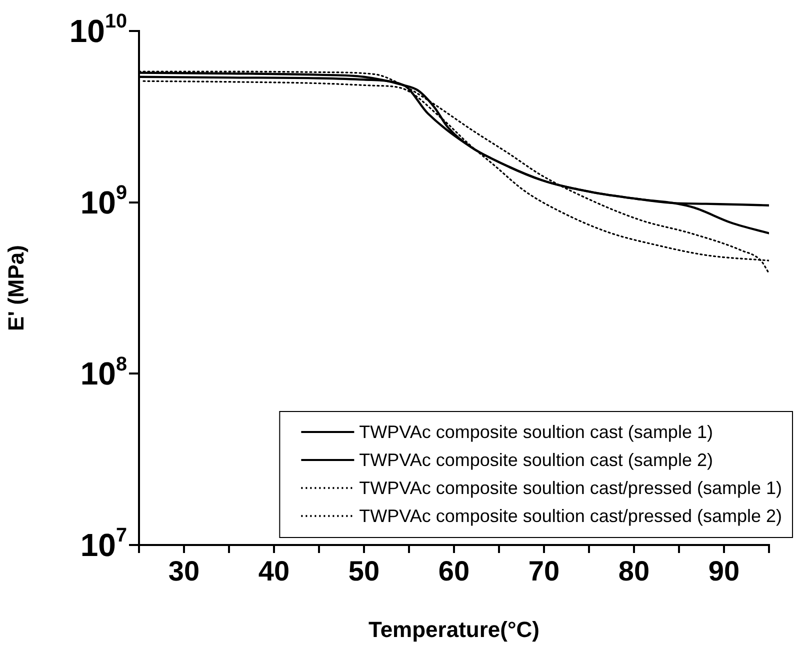 The image size is (794, 658). What do you see at coordinates (570, 488) in the screenshot?
I see `legend-label: TWPVAc composite soultion cast/pressed (sample 1)` at bounding box center [570, 488].